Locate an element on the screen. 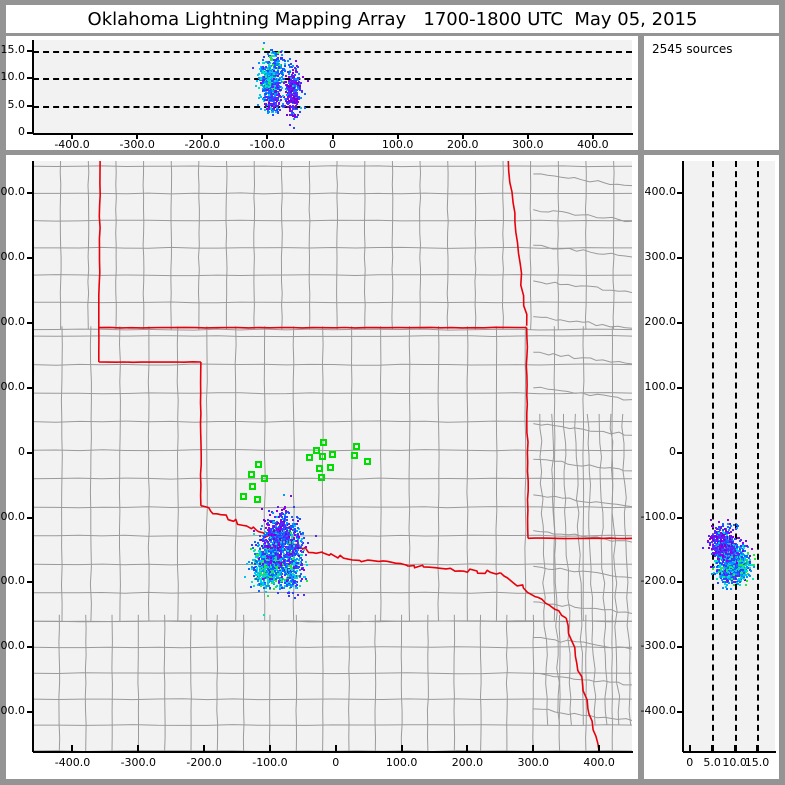  axis-tick-label: 10.0 is located at coordinates (13, 77).